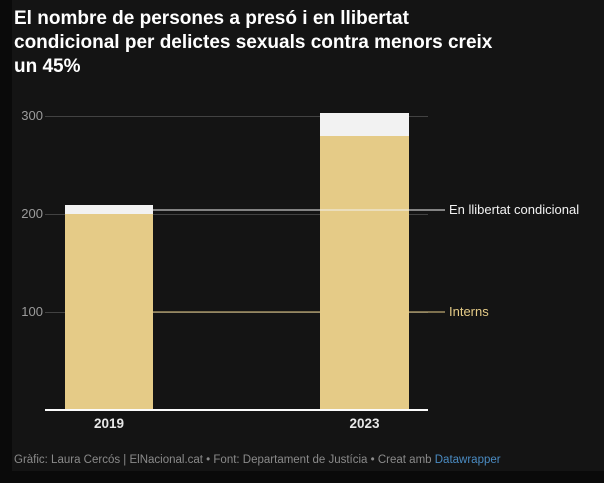 This screenshot has width=604, height=483. I want to click on series-label-interns: Interns, so click(469, 311).